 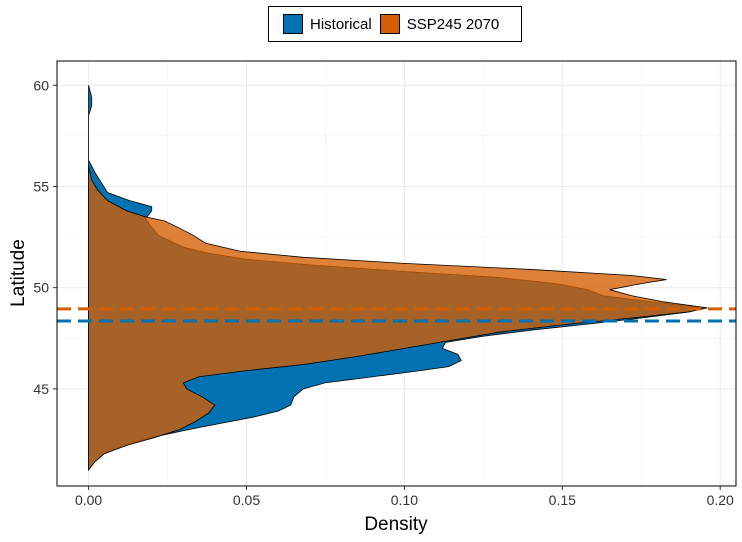 What do you see at coordinates (389, 24) in the screenshot?
I see `legend-swatch-ssp245-2070` at bounding box center [389, 24].